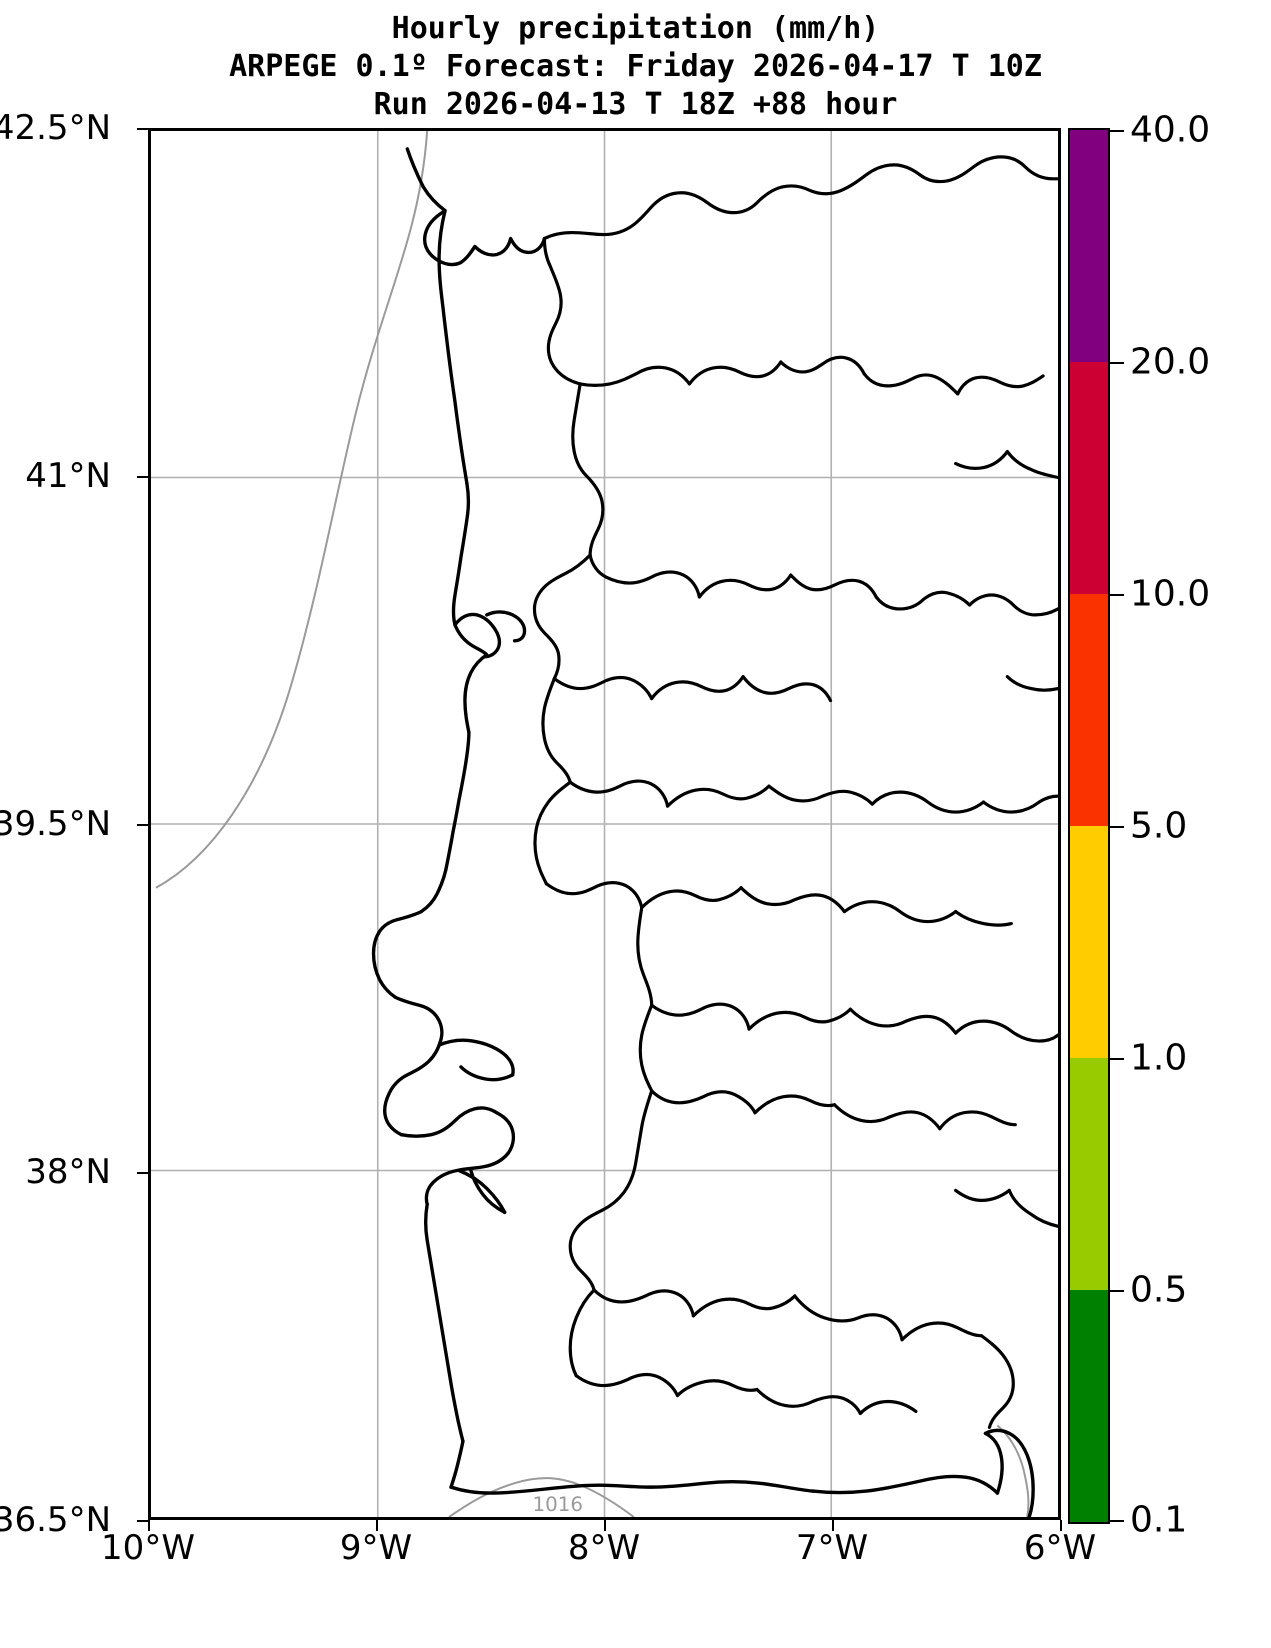 The image size is (1271, 1648). I want to click on precipitation-colorbar, so click(1089, 826).